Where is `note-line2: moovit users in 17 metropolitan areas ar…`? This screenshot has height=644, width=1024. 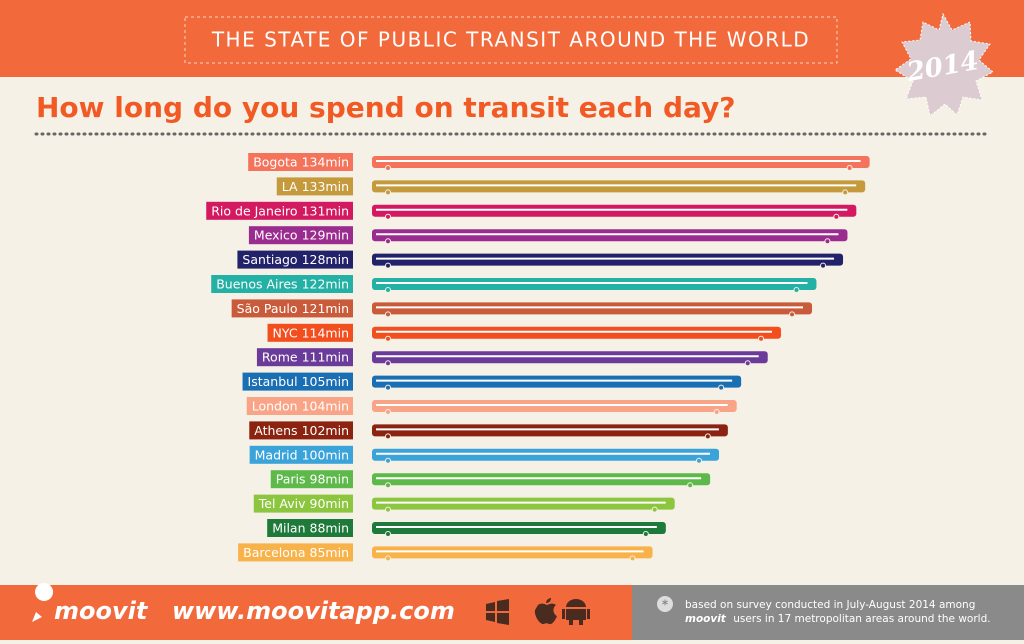
note-line2: moovit users in 17 metropolitan areas ar… is located at coordinates (838, 619).